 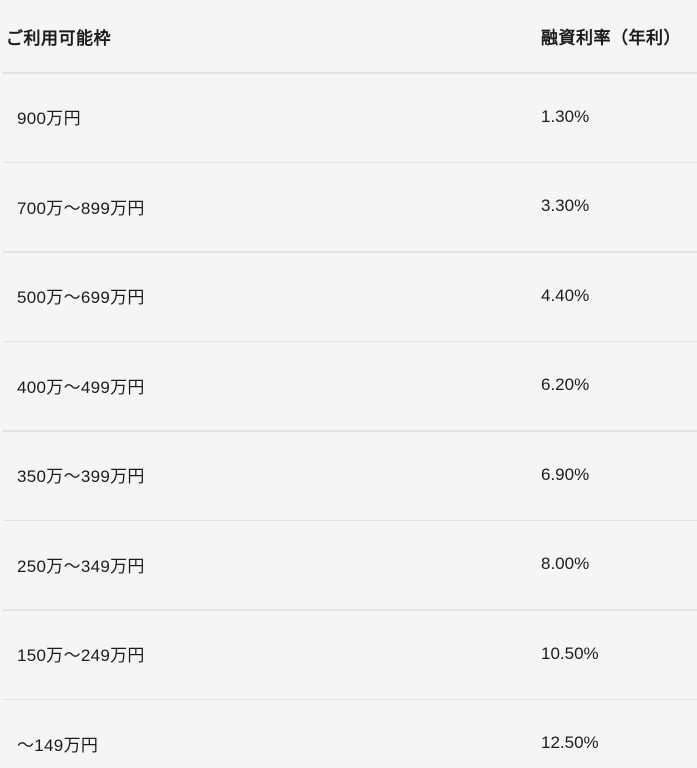 I want to click on table-row: 150万〜249万円 10.50%, so click(x=348, y=654).